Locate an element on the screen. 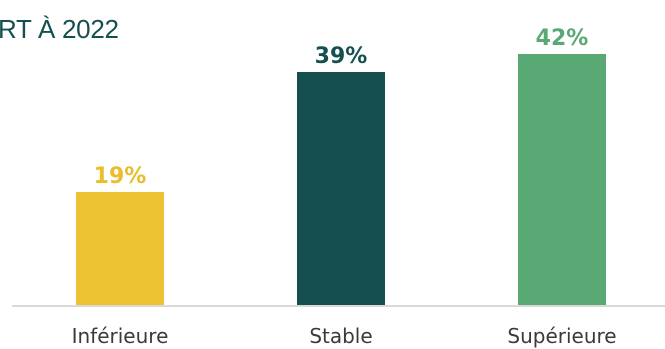 The image size is (665, 349). bar-inferieure is located at coordinates (120, 249).